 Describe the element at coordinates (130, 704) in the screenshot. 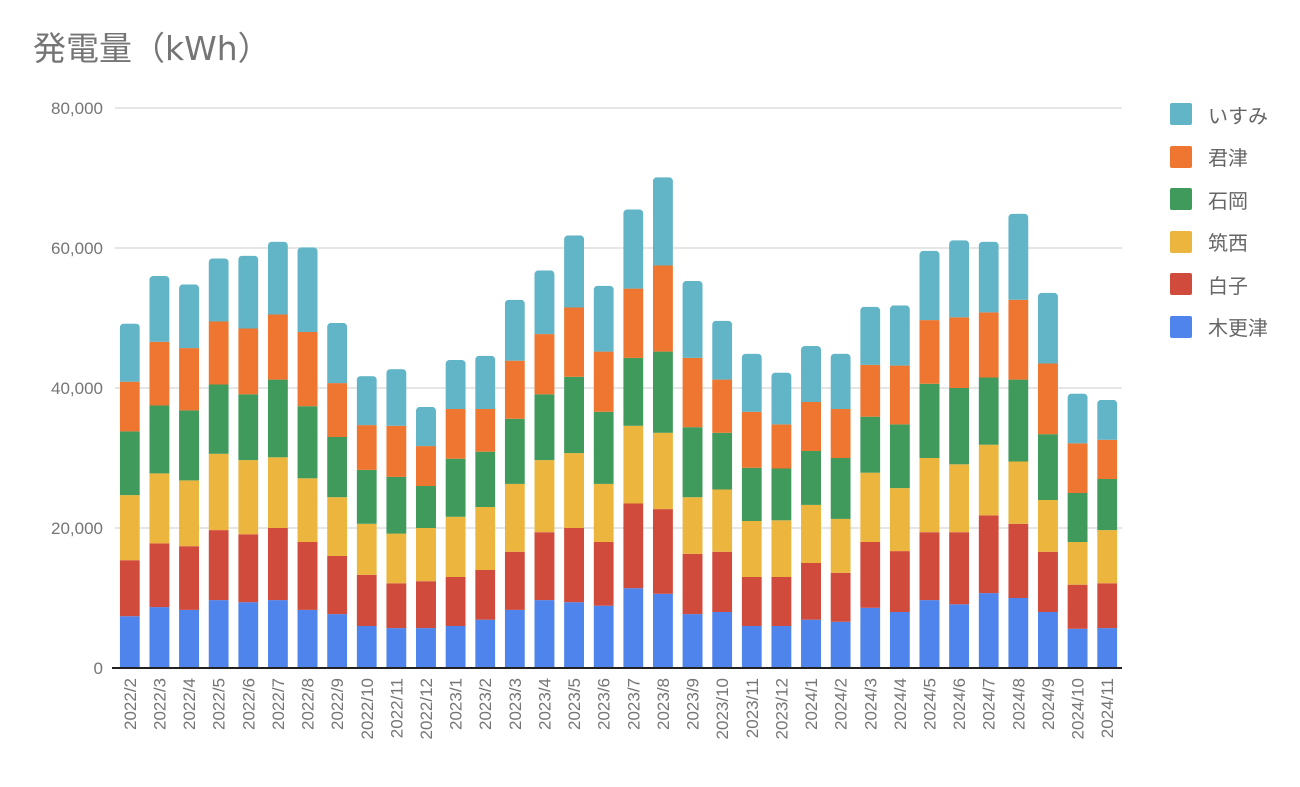

I see `x-tick-label: 2022/2` at that location.